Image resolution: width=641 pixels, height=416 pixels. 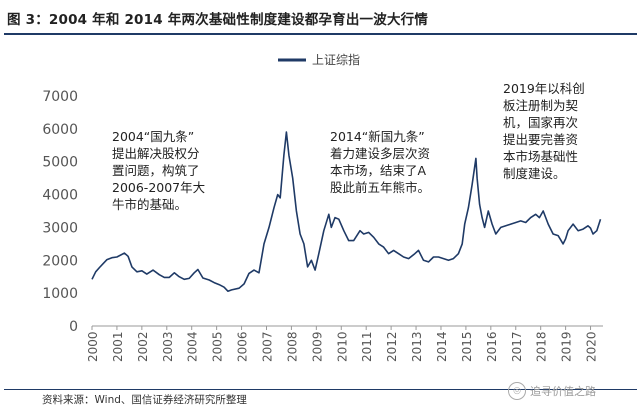 What do you see at coordinates (143, 346) in the screenshot?
I see `x-tick-label: 2002` at bounding box center [143, 346].